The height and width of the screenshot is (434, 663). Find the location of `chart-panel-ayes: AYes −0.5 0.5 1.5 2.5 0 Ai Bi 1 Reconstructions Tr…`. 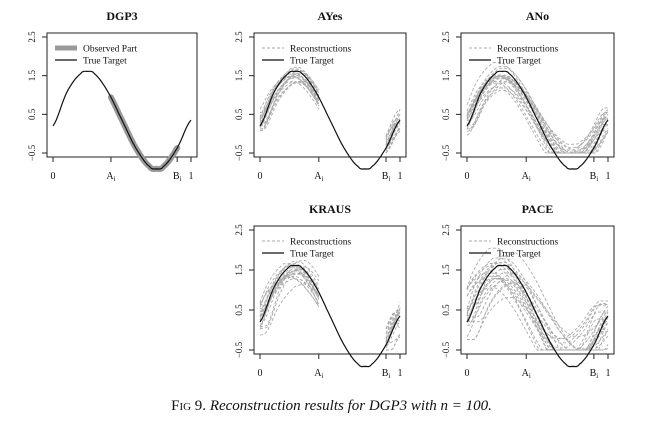

chart-panel-ayes: AYes −0.5 0.5 1.5 2.5 0 Ai Bi 1 Reconstructions Tr… is located at coordinates (320, 96).